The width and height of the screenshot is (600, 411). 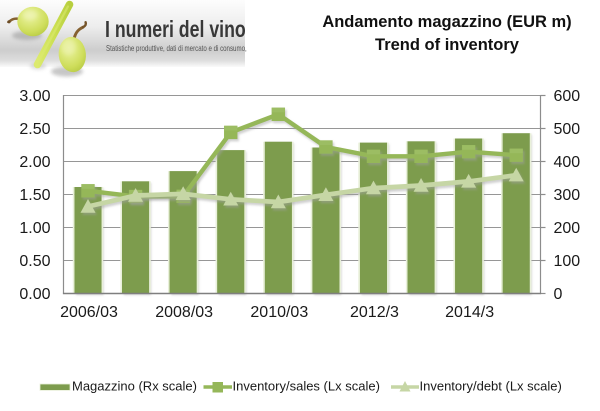 What do you see at coordinates (374, 312) in the screenshot?
I see `svg-text: 2012/3` at bounding box center [374, 312].